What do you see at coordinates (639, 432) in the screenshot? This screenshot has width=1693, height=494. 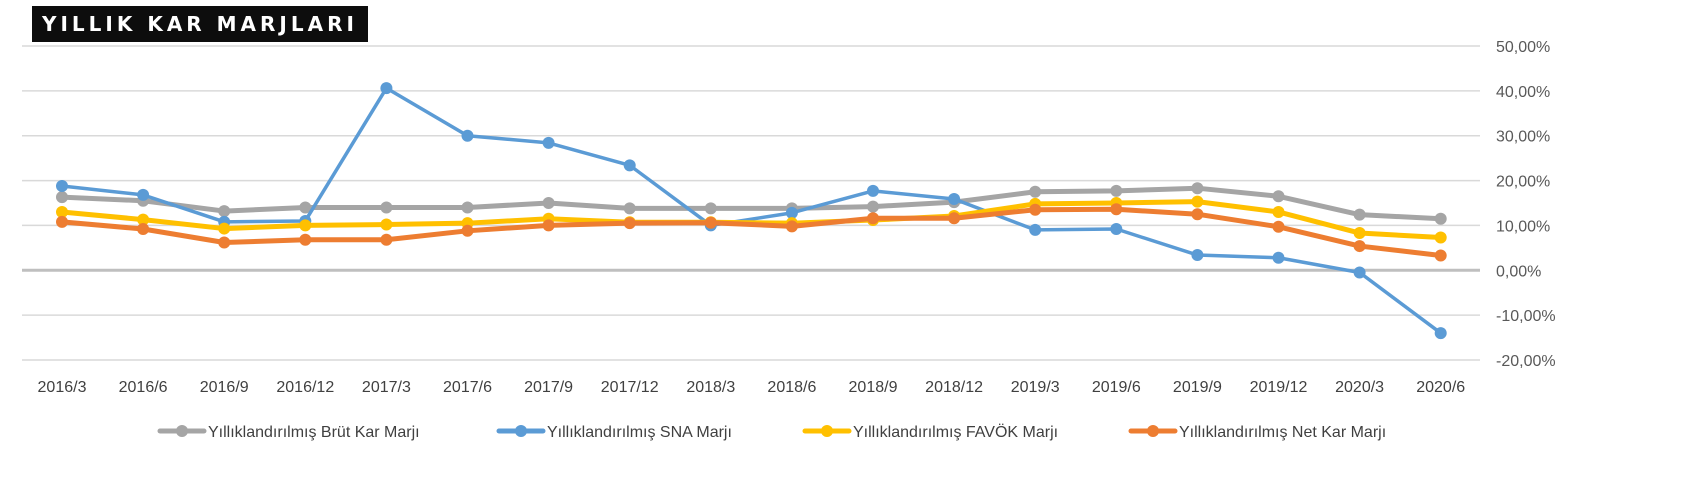 I see `legend-label: Yıllıklandırılmış SNA Marjı` at bounding box center [639, 432].